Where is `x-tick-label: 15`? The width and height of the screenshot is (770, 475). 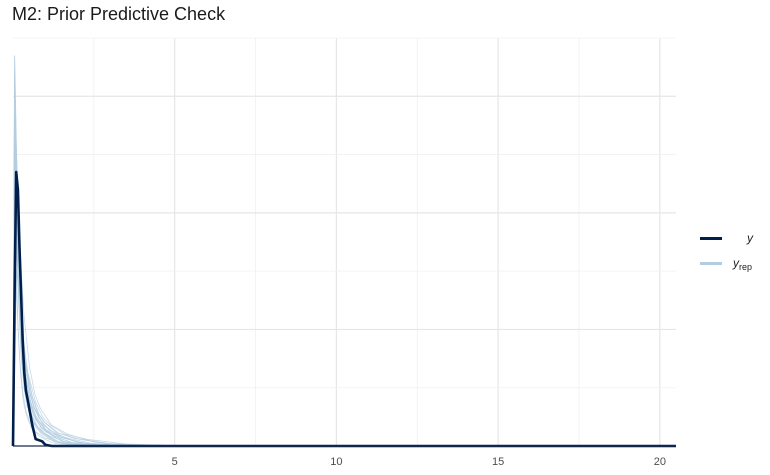
x-tick-label: 15 is located at coordinates (498, 462).